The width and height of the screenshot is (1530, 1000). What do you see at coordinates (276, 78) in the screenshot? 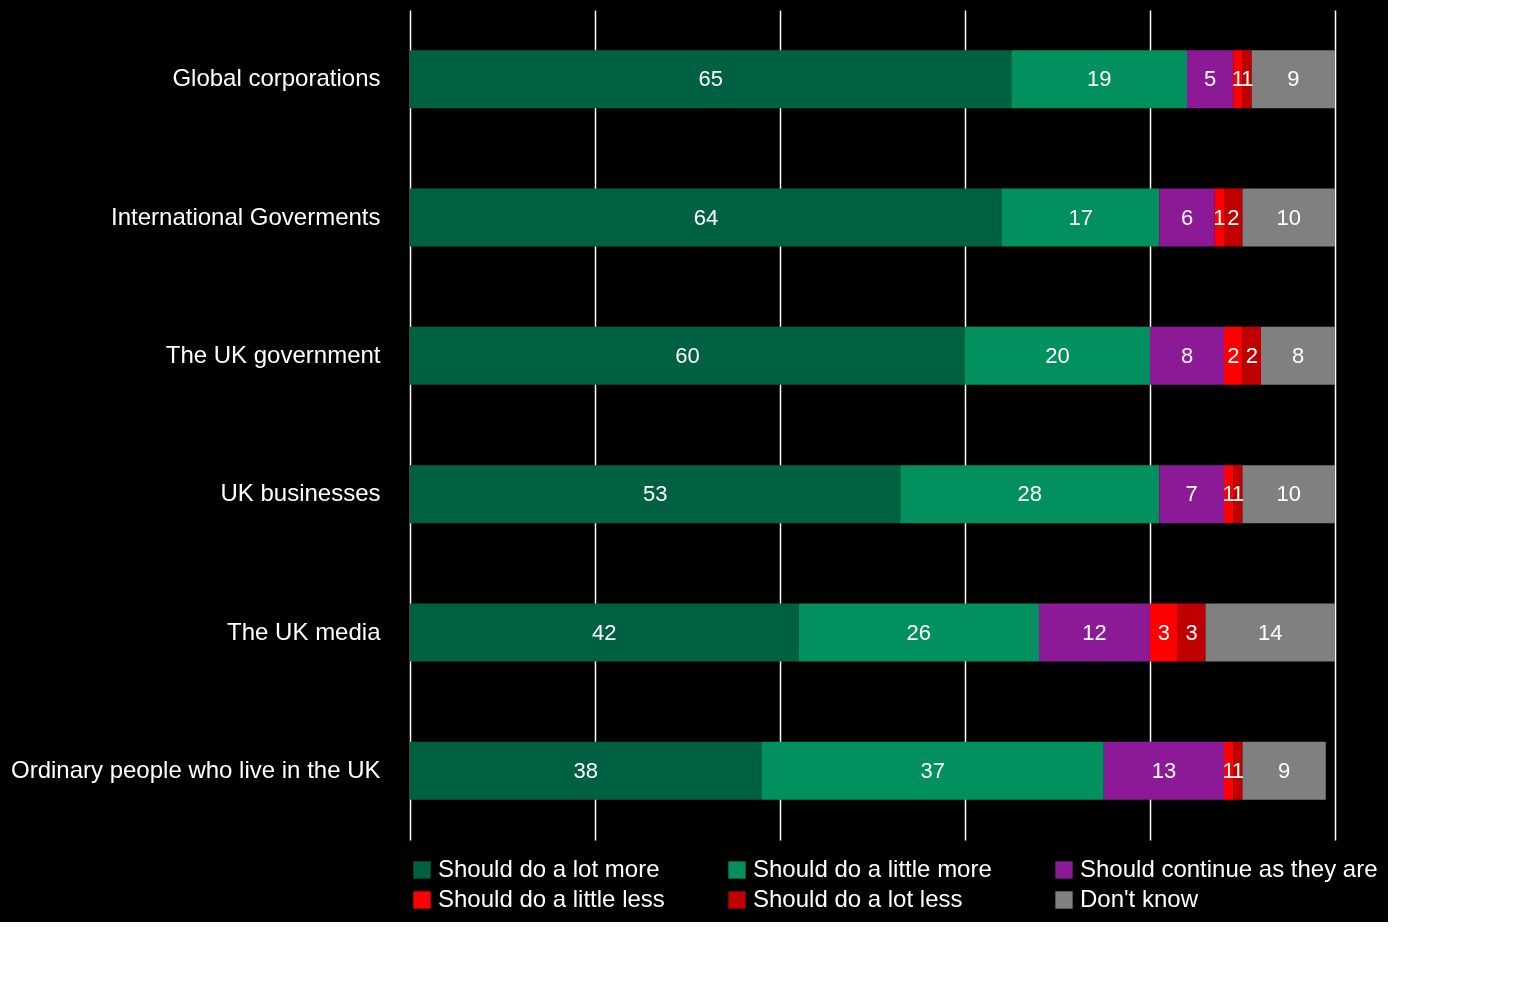
I see `y-tick-label: Global corporations` at bounding box center [276, 78].